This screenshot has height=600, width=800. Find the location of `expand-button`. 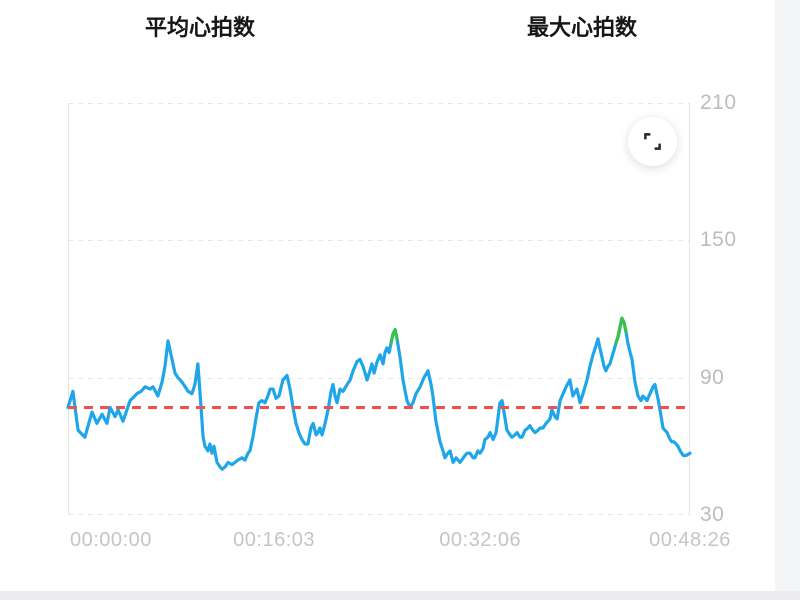

expand-button is located at coordinates (652, 141).